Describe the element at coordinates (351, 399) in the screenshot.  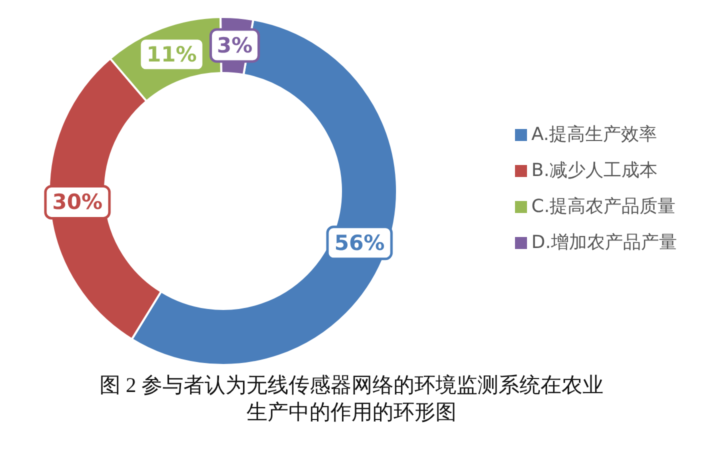
I see `text: 图 2 参与者认为无线传感器网络的环境监测系统在农业生产中的作用的环形图` at that location.